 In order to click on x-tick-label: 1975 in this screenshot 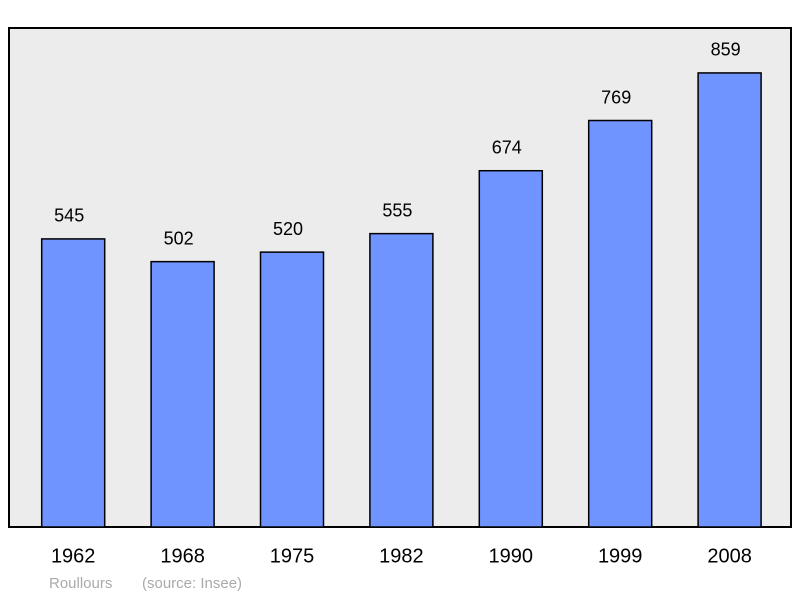, I will do `click(292, 556)`.